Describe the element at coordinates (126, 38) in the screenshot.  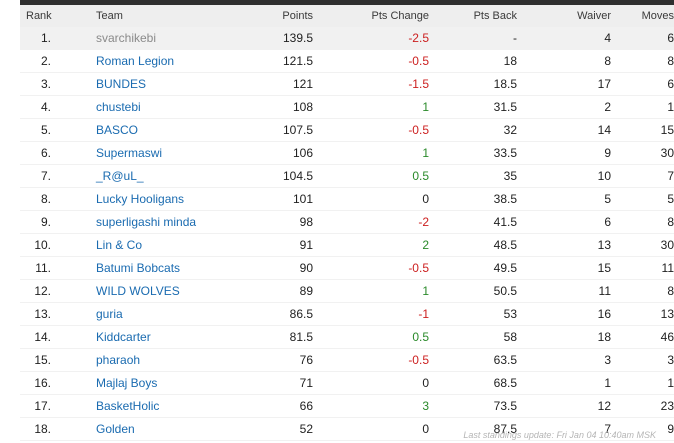
I see `team-link: svarchikebi` at that location.